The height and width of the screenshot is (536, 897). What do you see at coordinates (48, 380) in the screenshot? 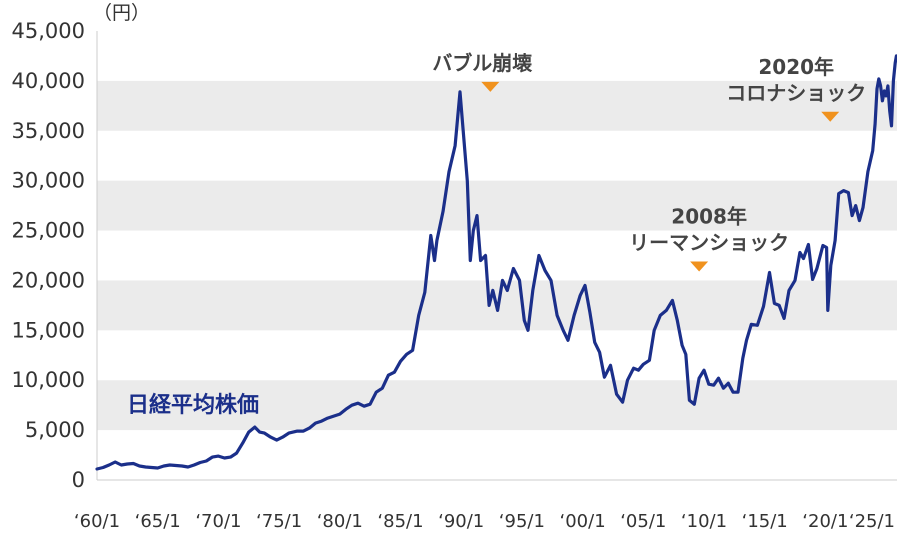
I see `y-tick-label: 10,000` at bounding box center [48, 380].